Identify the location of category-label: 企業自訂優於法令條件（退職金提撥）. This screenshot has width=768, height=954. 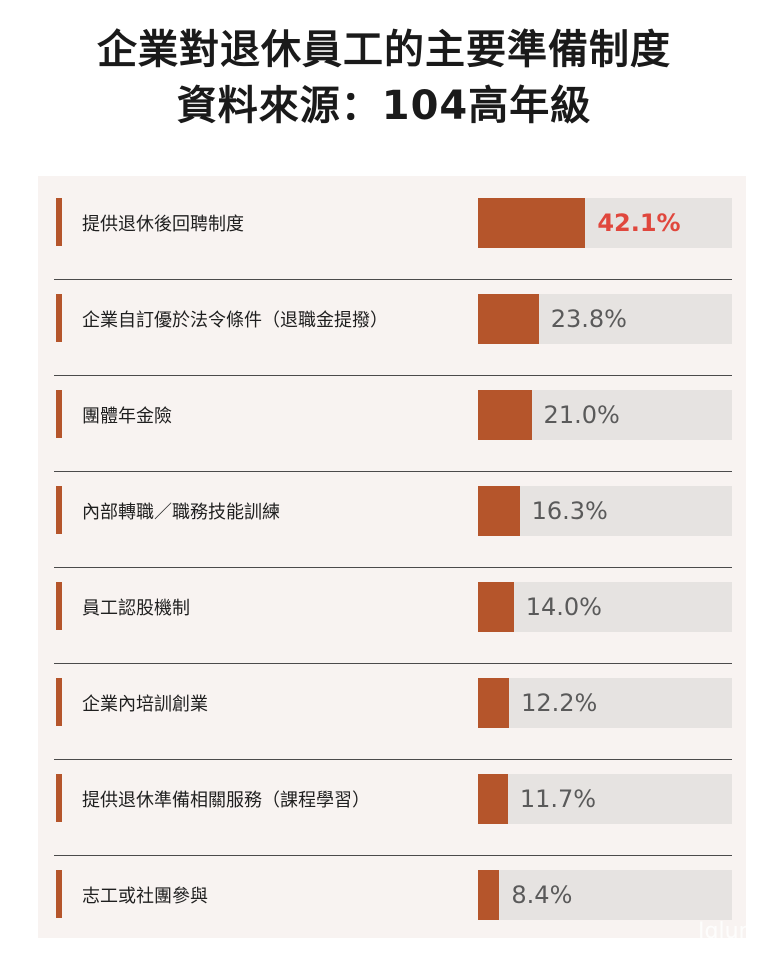
(235, 320).